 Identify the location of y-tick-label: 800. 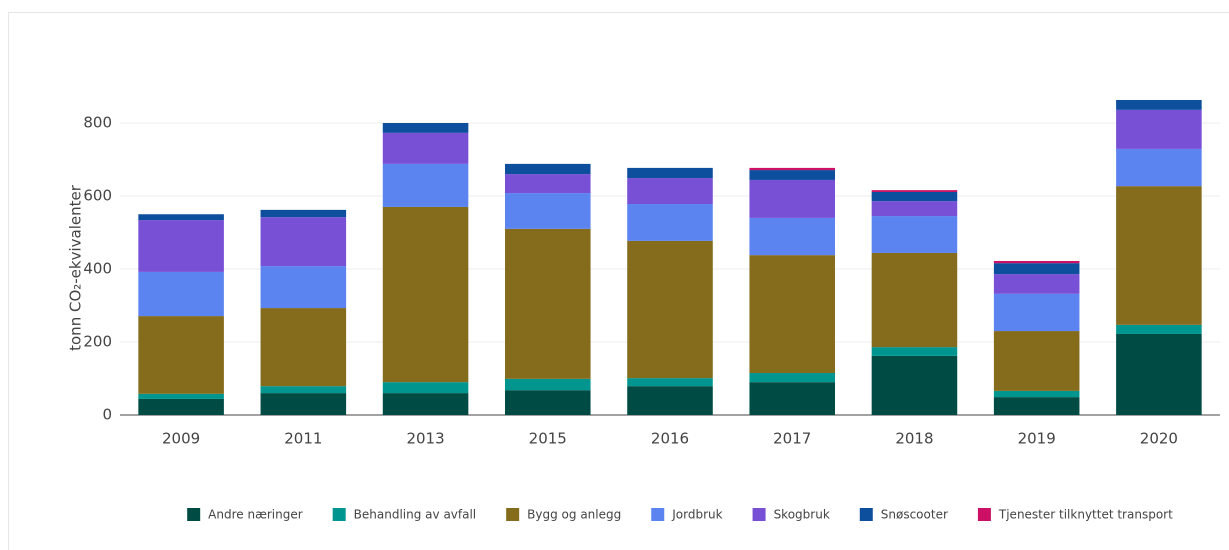
(97, 123).